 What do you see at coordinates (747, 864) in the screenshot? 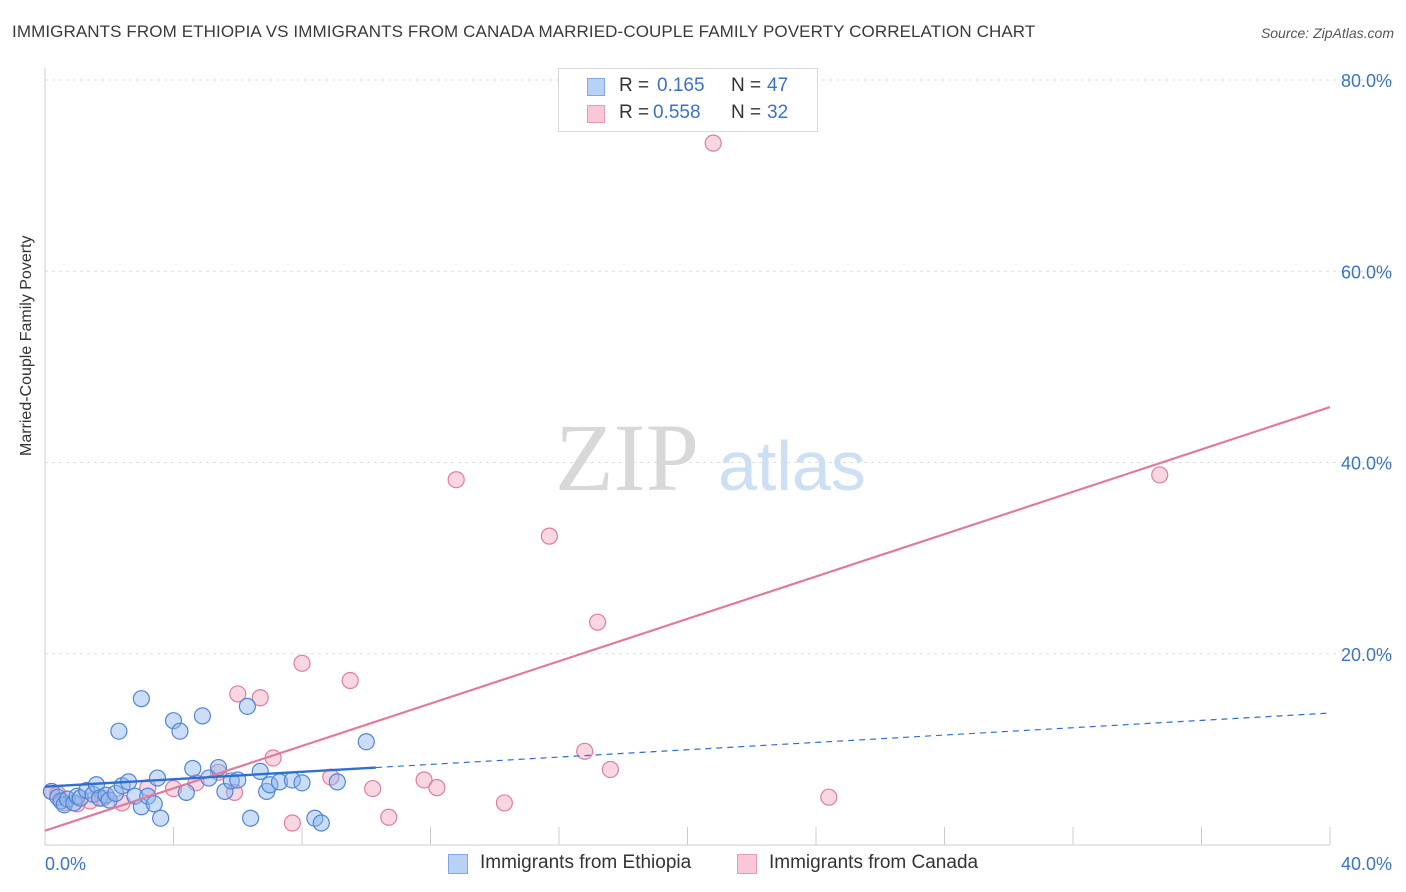
I see `canada-legend-swatch` at bounding box center [747, 864].